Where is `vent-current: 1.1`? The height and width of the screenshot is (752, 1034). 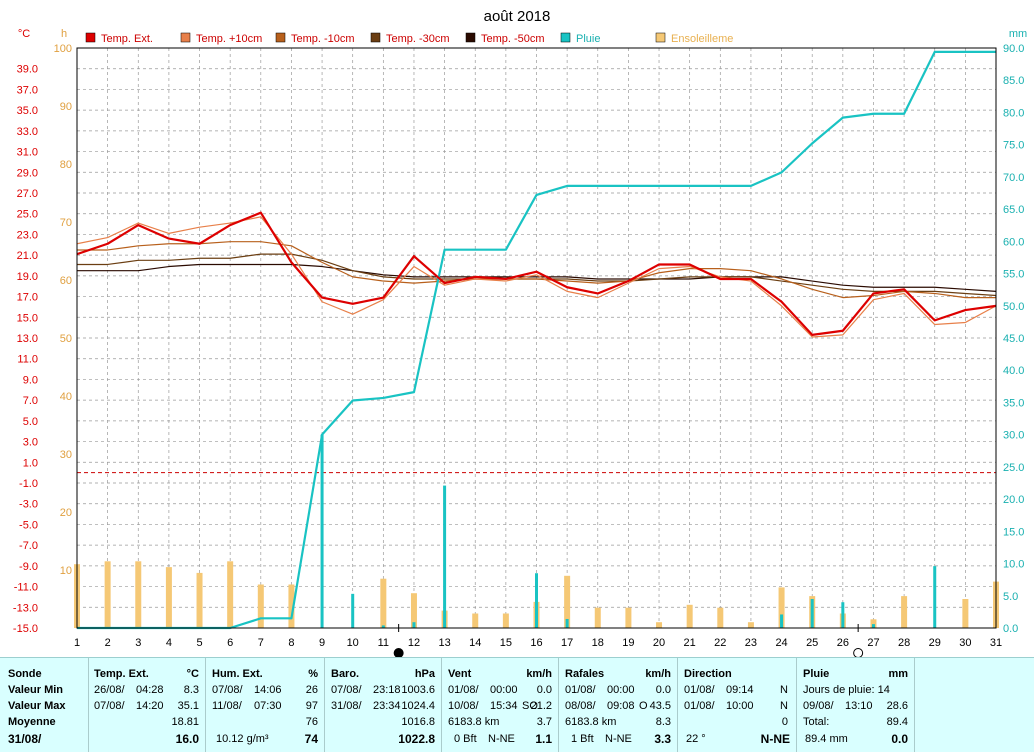 vent-current: 1.1 is located at coordinates (543, 739).